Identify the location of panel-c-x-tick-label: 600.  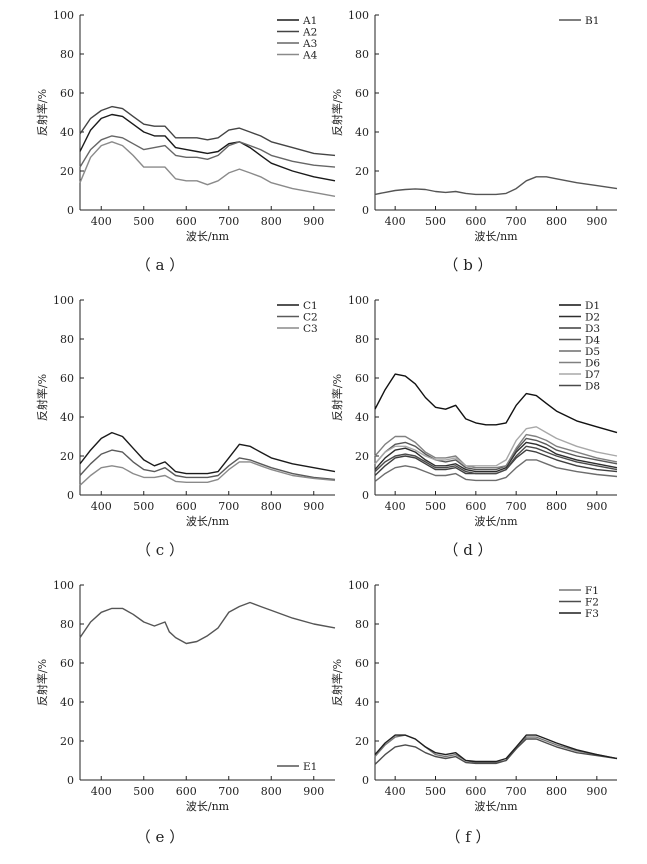
(186, 506).